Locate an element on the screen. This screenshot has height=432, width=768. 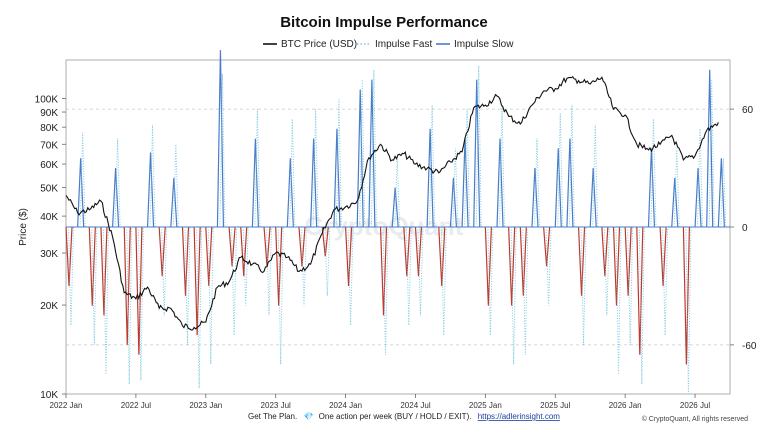
y-right-tick-label: 0 is located at coordinates (745, 228).